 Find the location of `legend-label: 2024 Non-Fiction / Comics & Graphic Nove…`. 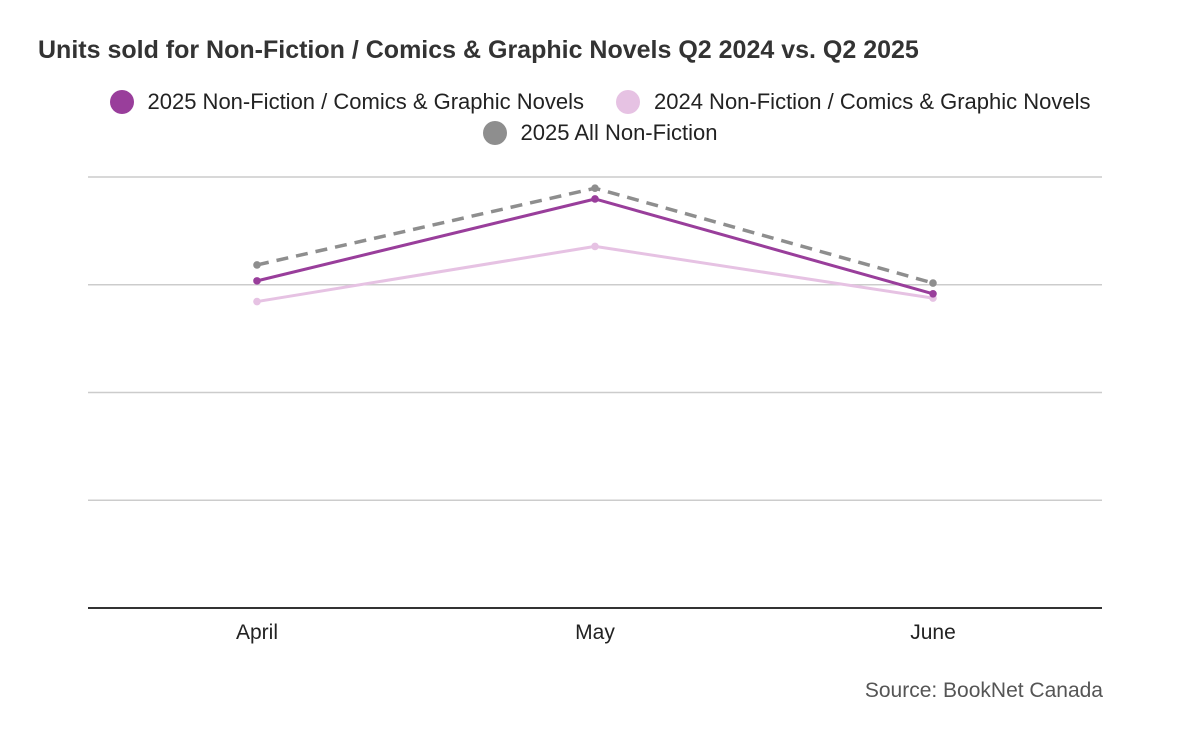

legend-label: 2024 Non-Fiction / Comics & Graphic Nove… is located at coordinates (872, 101).